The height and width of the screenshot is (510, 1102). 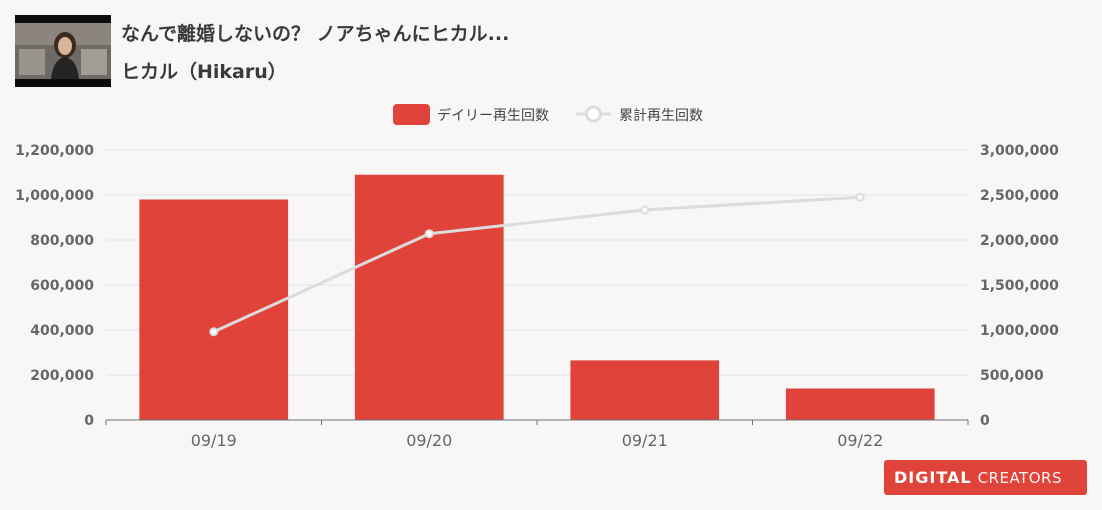 I want to click on channel-name: ヒカル（Hikaru）, so click(x=204, y=72).